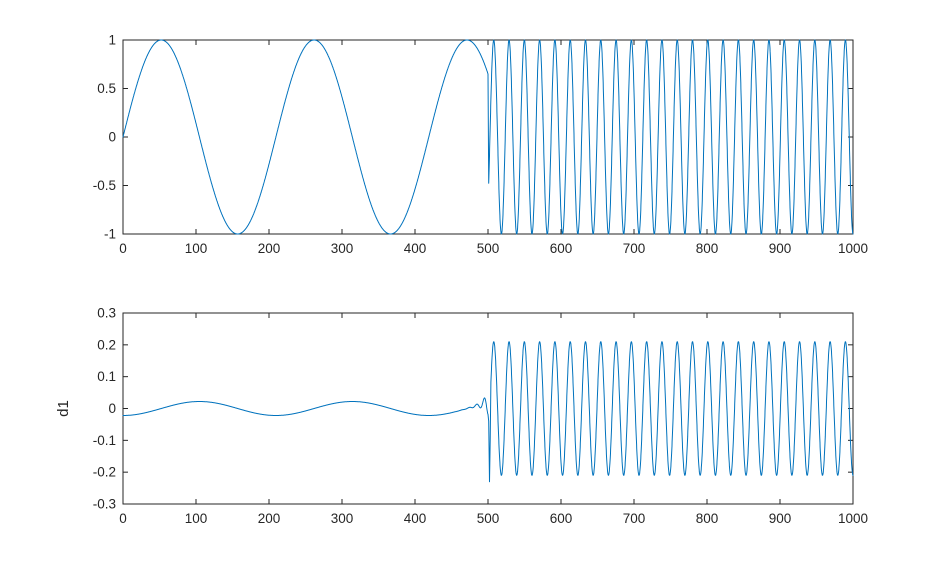 The width and height of the screenshot is (946, 569). What do you see at coordinates (104, 185) in the screenshot?
I see `y-tick-label: -0.5` at bounding box center [104, 185].